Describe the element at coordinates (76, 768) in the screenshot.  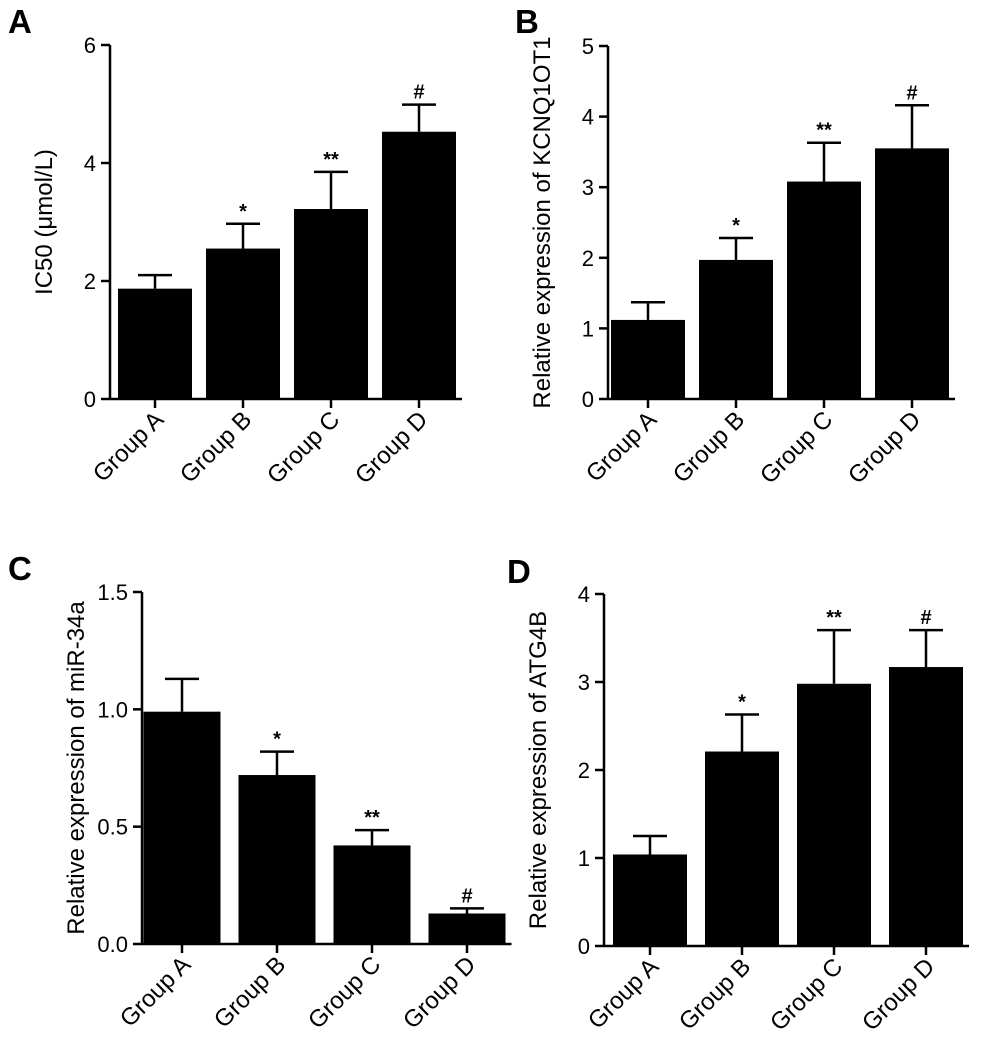
I see `y-axis-label: Relative expression of miR-34a` at that location.